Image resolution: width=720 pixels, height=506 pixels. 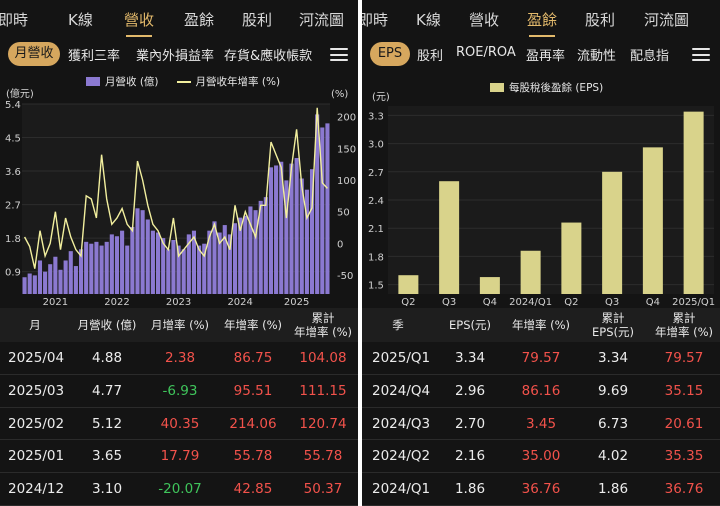 I want to click on panel-divider, so click(x=360, y=253).